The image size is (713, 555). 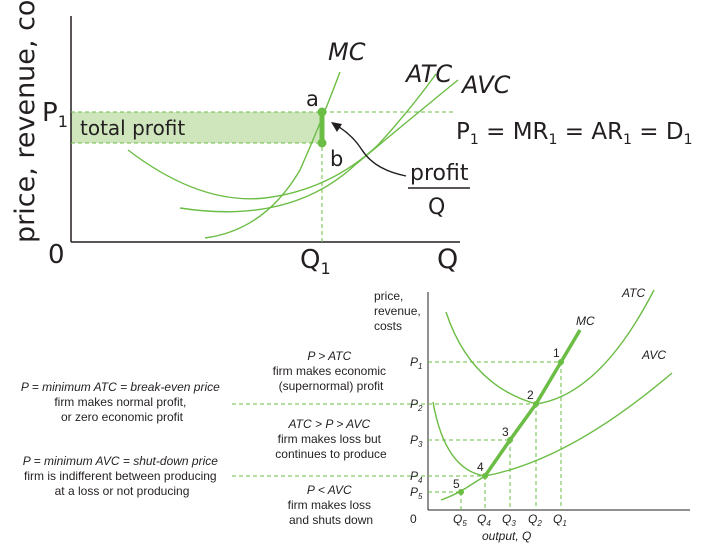 What do you see at coordinates (25, 121) in the screenshot?
I see `top-y-axis-label: price, revenue, costs` at bounding box center [25, 121].